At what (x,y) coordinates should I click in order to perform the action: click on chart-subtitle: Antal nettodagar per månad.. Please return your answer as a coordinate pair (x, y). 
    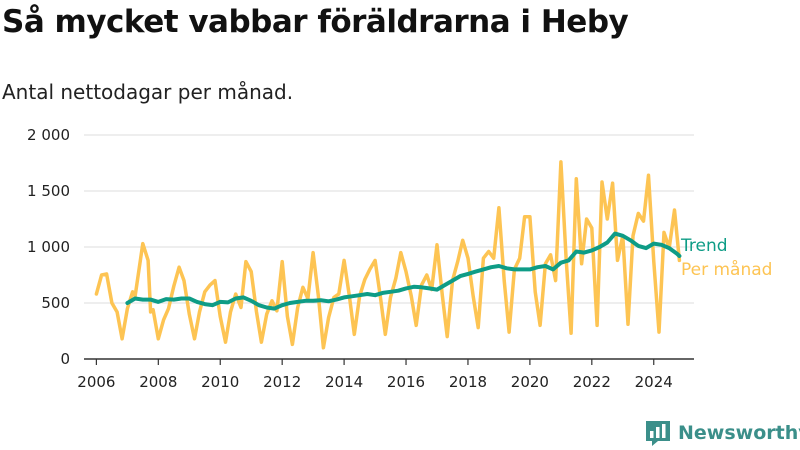
    Looking at the image, I should click on (148, 92).